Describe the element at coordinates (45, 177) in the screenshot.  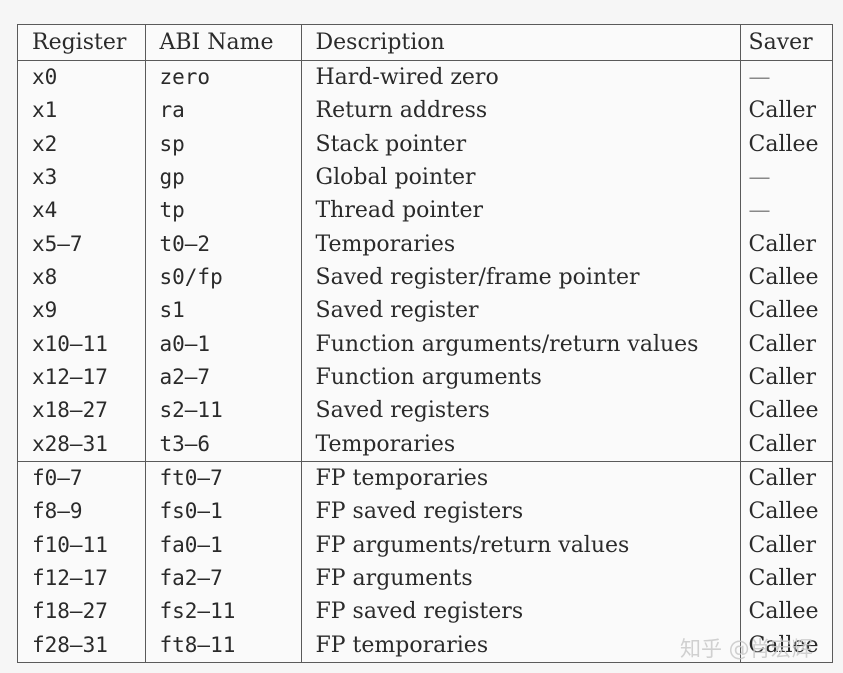
I see `register-cell: x3` at that location.